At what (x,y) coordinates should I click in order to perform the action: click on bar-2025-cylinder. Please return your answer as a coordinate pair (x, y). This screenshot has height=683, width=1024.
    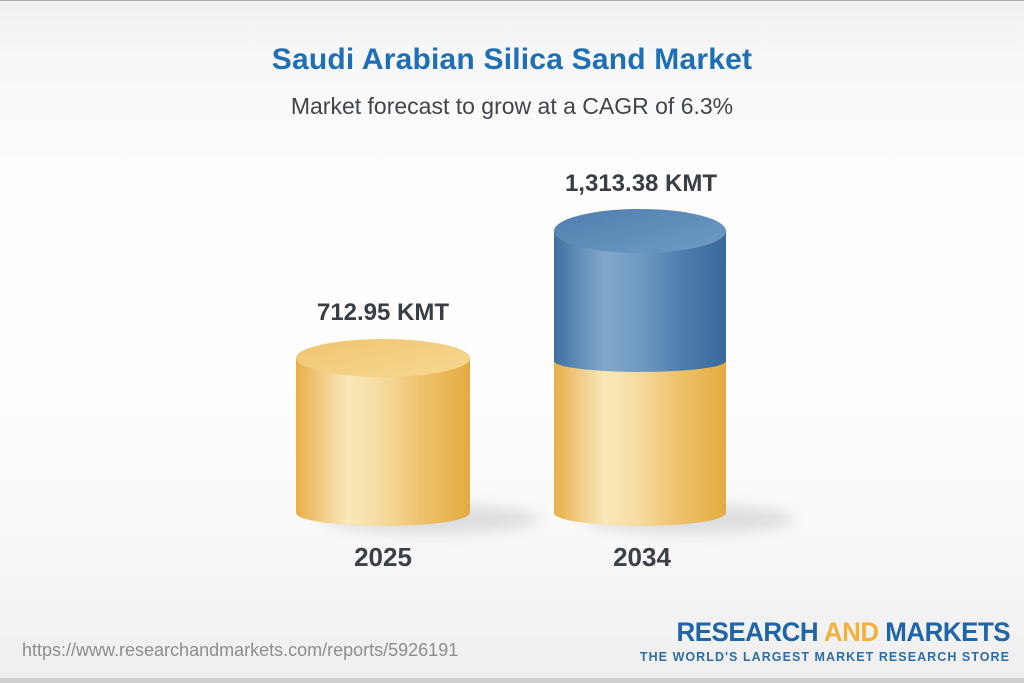
    Looking at the image, I should click on (383, 432).